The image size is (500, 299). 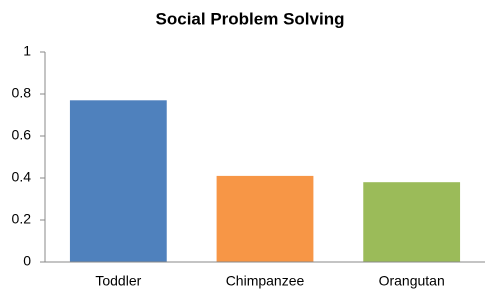 What do you see at coordinates (250, 18) in the screenshot?
I see `chart-title: Social Problem Solving` at bounding box center [250, 18].